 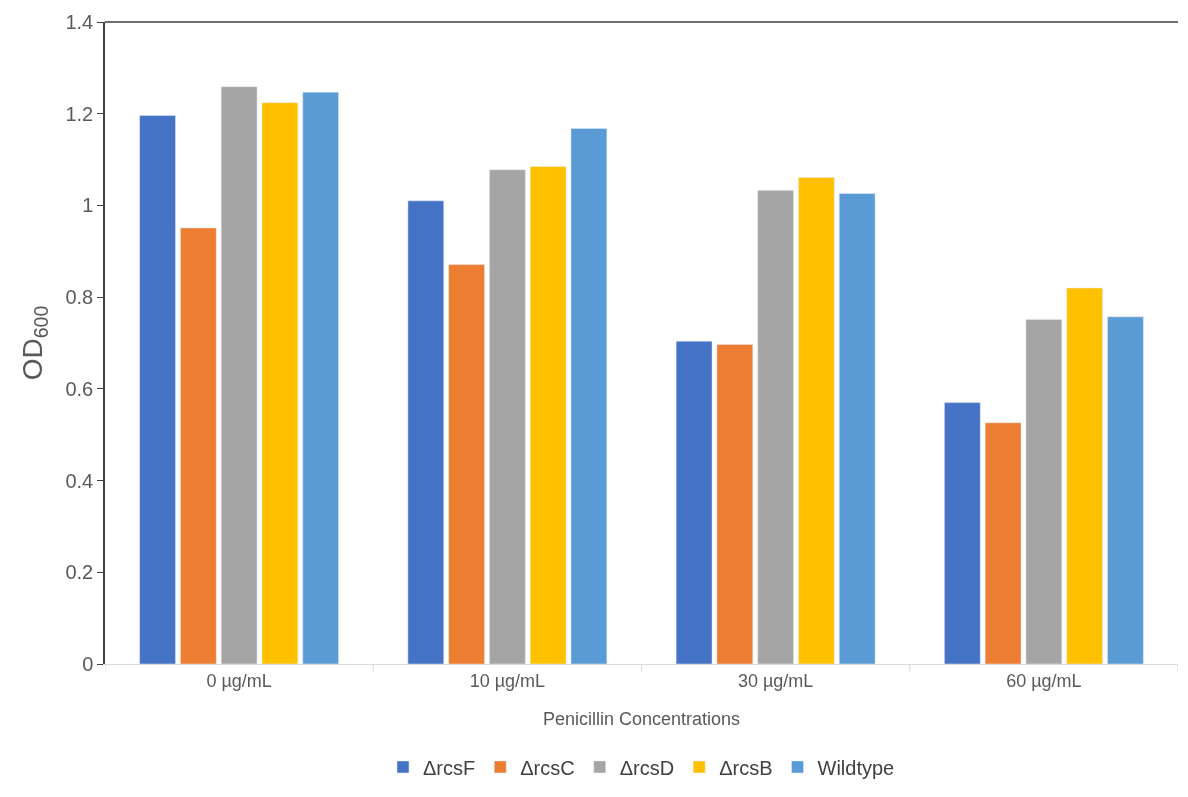 What do you see at coordinates (449, 767) in the screenshot?
I see `legend-label: ΔrcsF` at bounding box center [449, 767].